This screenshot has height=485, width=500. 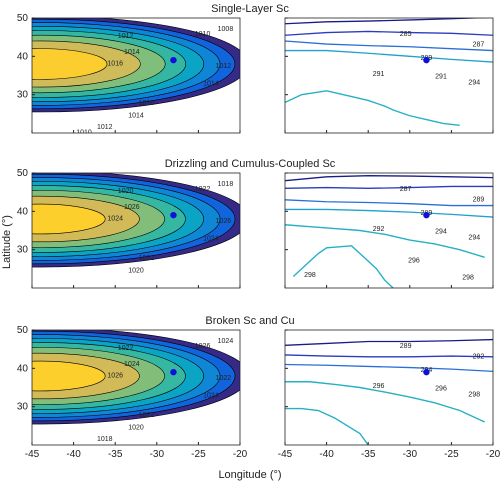 What do you see at coordinates (250, 164) in the screenshot?
I see `panel-title: Drizzling and Cumulus-Coupled Sc` at bounding box center [250, 164].